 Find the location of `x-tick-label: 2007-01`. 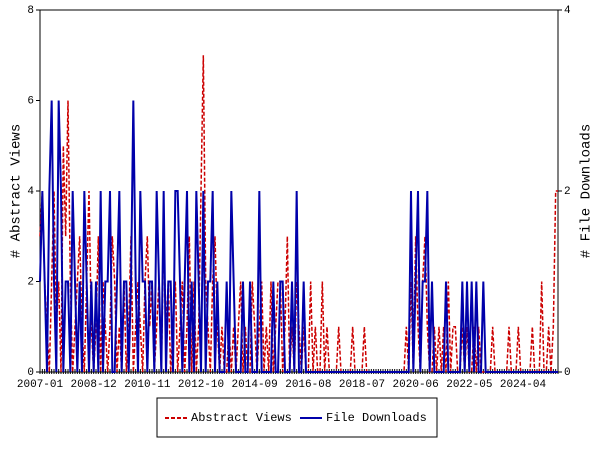

x-tick-label: 2007-01 is located at coordinates (40, 385).